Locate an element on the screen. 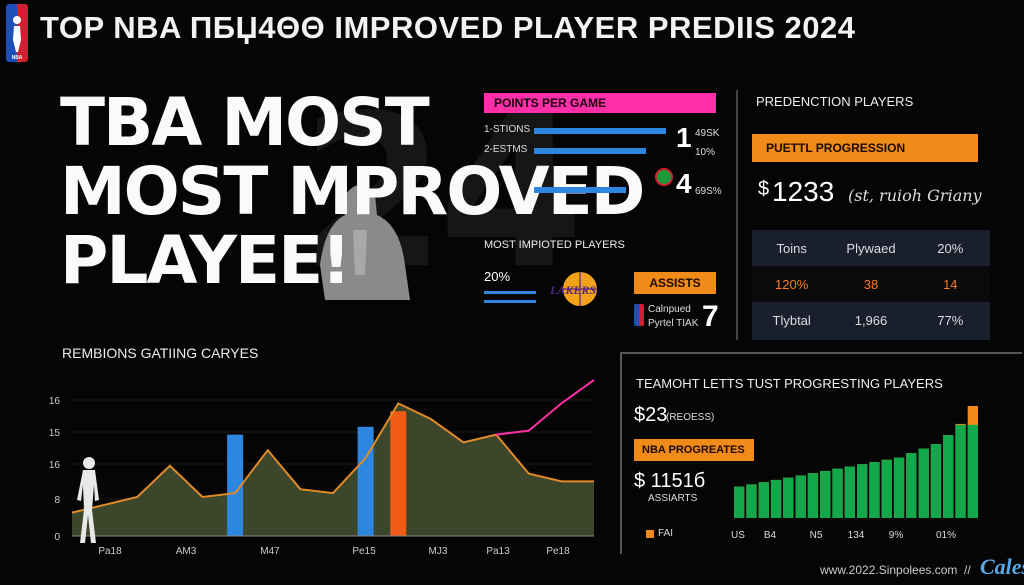 This screenshot has width=1024, height=585. footer-url: www.2022.Sinpolees.com is located at coordinates (889, 570).